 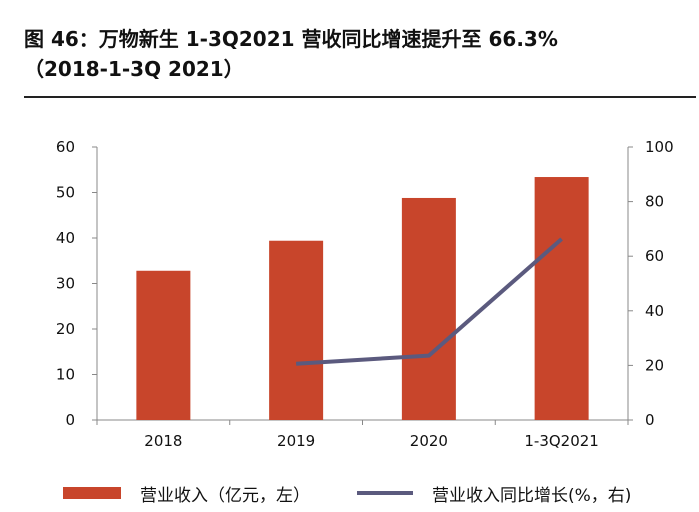 I want to click on legend-bar-swatch, so click(x=92, y=493).